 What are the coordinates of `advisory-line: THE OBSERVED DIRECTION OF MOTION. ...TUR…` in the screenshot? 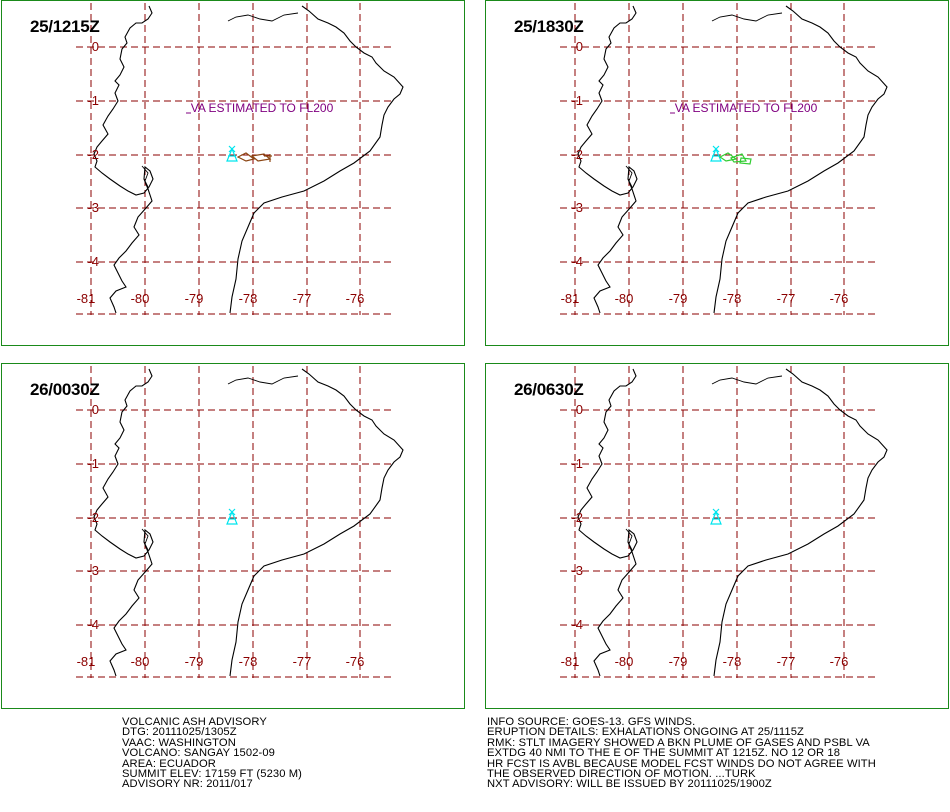 It's located at (621, 773).